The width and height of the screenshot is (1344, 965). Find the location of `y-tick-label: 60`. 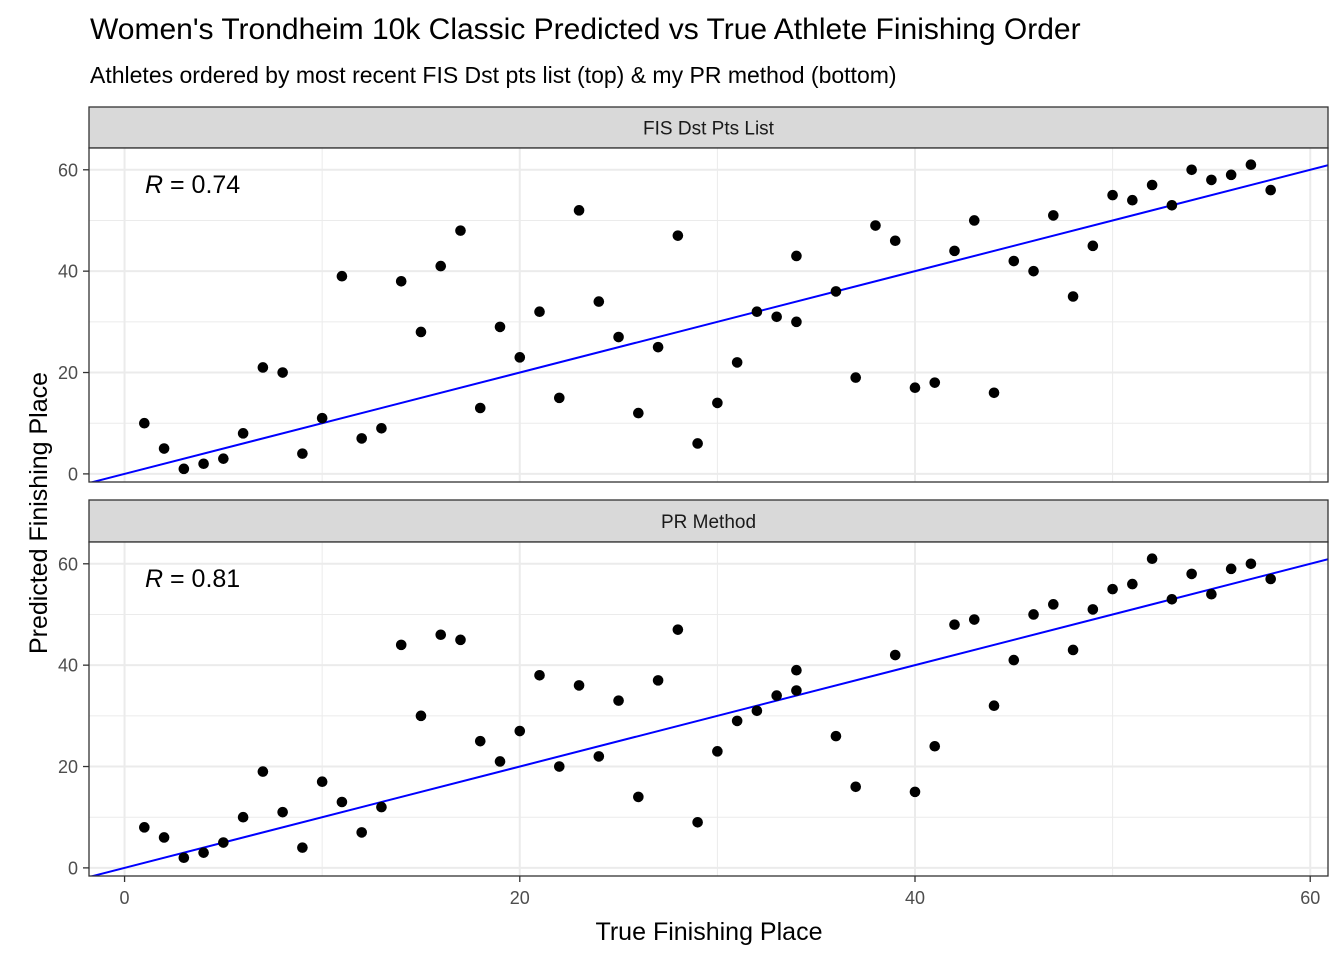

y-tick-label: 60 is located at coordinates (68, 170).